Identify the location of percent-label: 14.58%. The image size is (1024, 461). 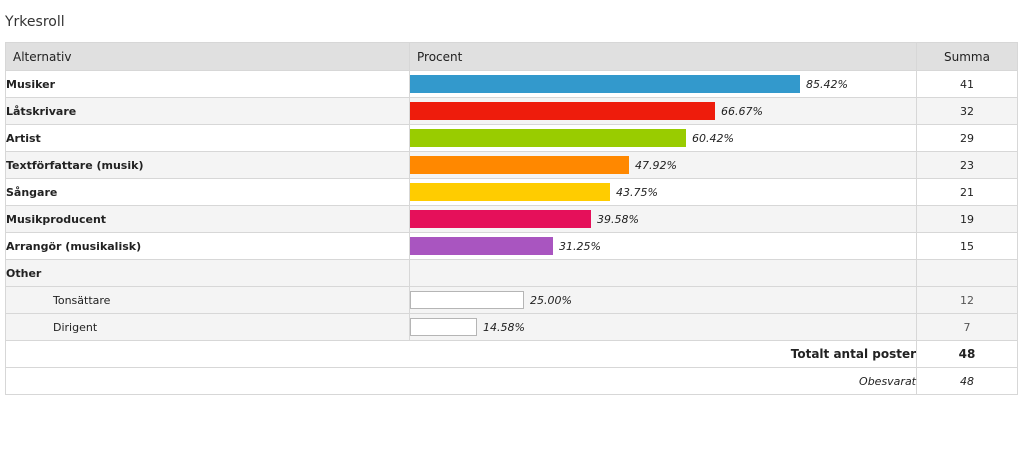
(504, 327).